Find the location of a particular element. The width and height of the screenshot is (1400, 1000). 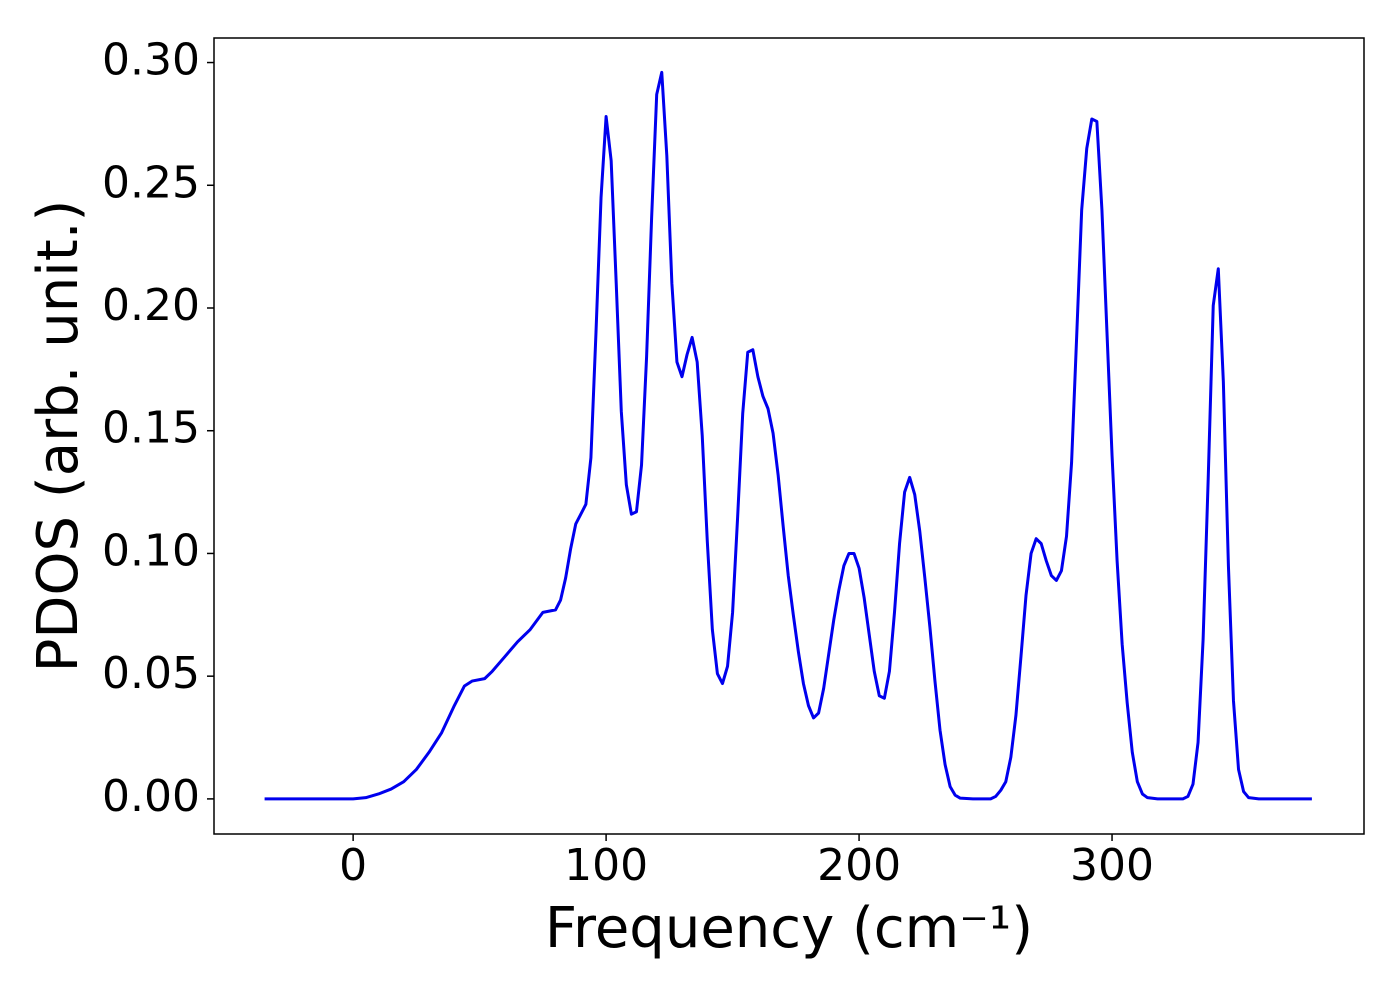

y-tick-label: 0.00 is located at coordinates (151, 796).